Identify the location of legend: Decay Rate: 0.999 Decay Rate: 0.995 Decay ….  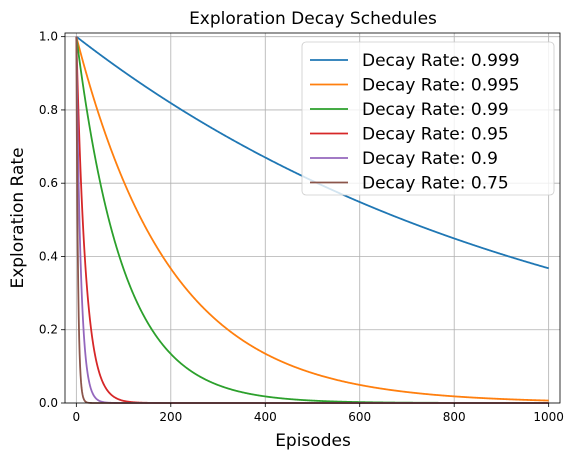
(428, 118).